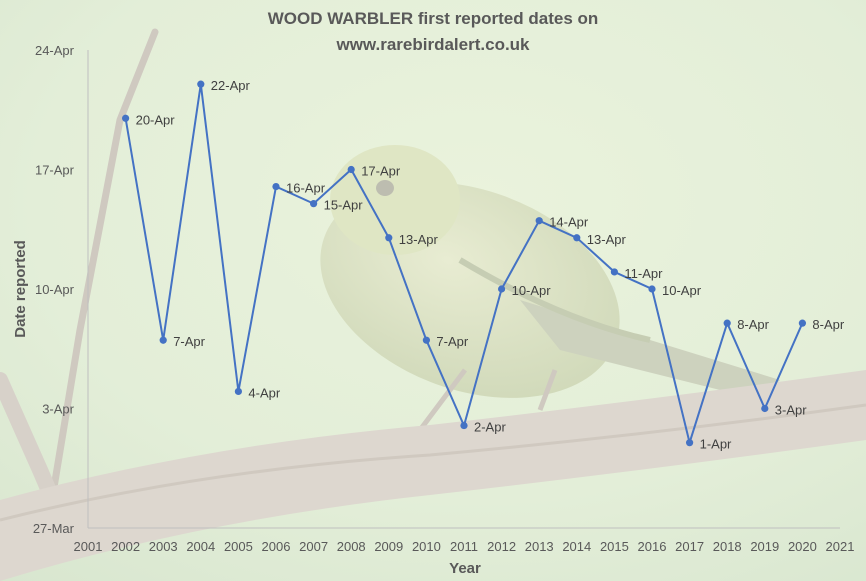 This screenshot has width=866, height=581. I want to click on data-label: 17-Apr, so click(381, 171).